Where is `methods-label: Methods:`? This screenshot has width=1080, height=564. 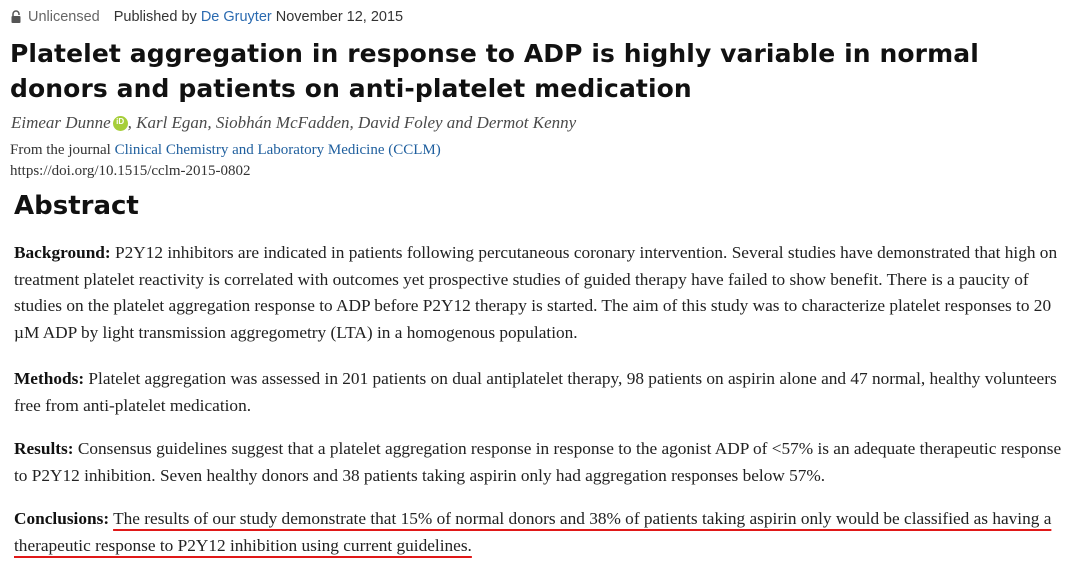
methods-label: Methods: is located at coordinates (49, 378).